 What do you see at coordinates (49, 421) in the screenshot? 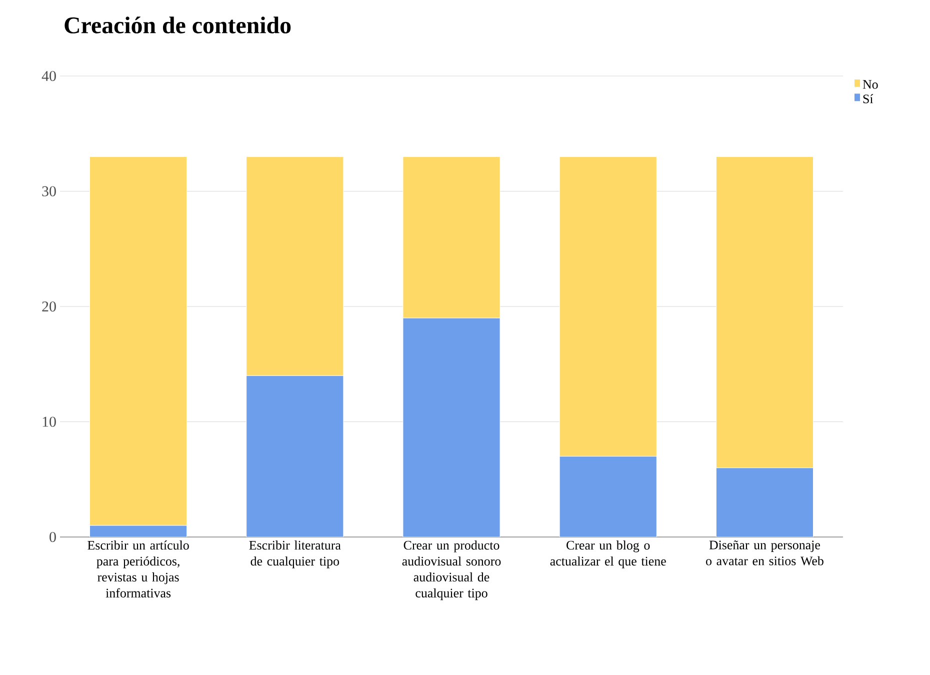
I see `y-tick-label: 10` at bounding box center [49, 421].